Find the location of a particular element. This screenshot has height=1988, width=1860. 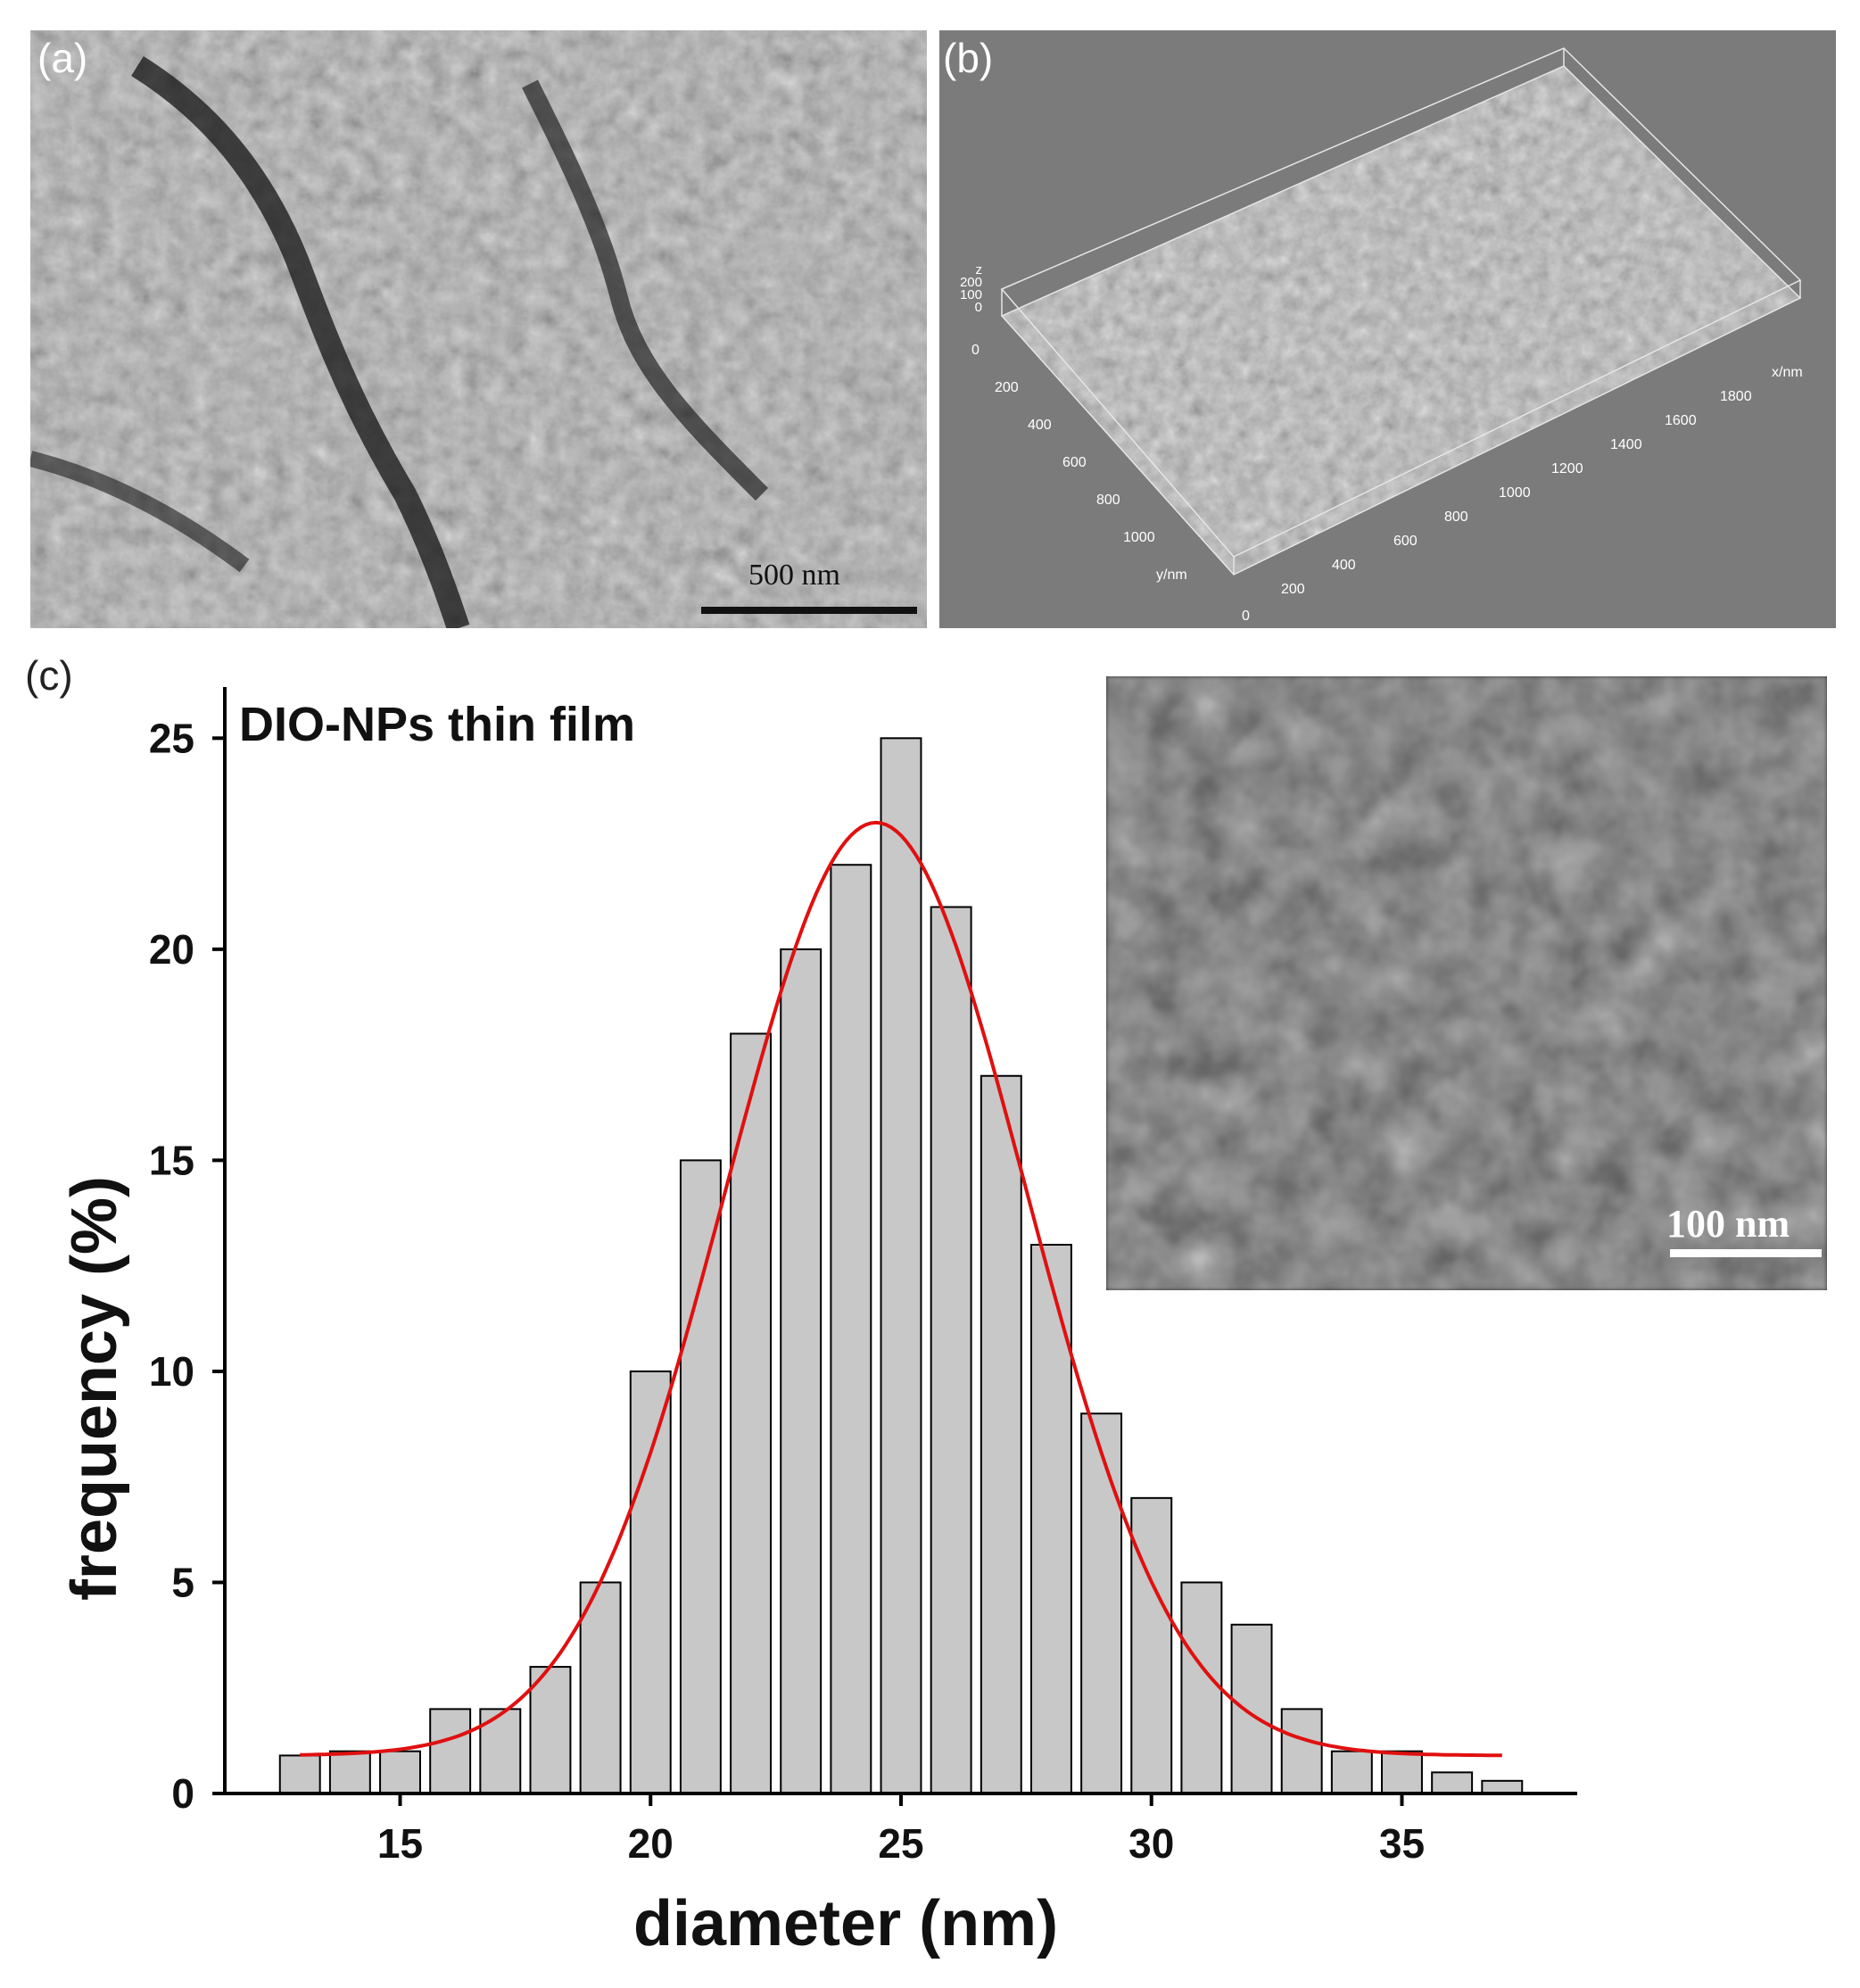

x-tick: 1200 is located at coordinates (1567, 468).